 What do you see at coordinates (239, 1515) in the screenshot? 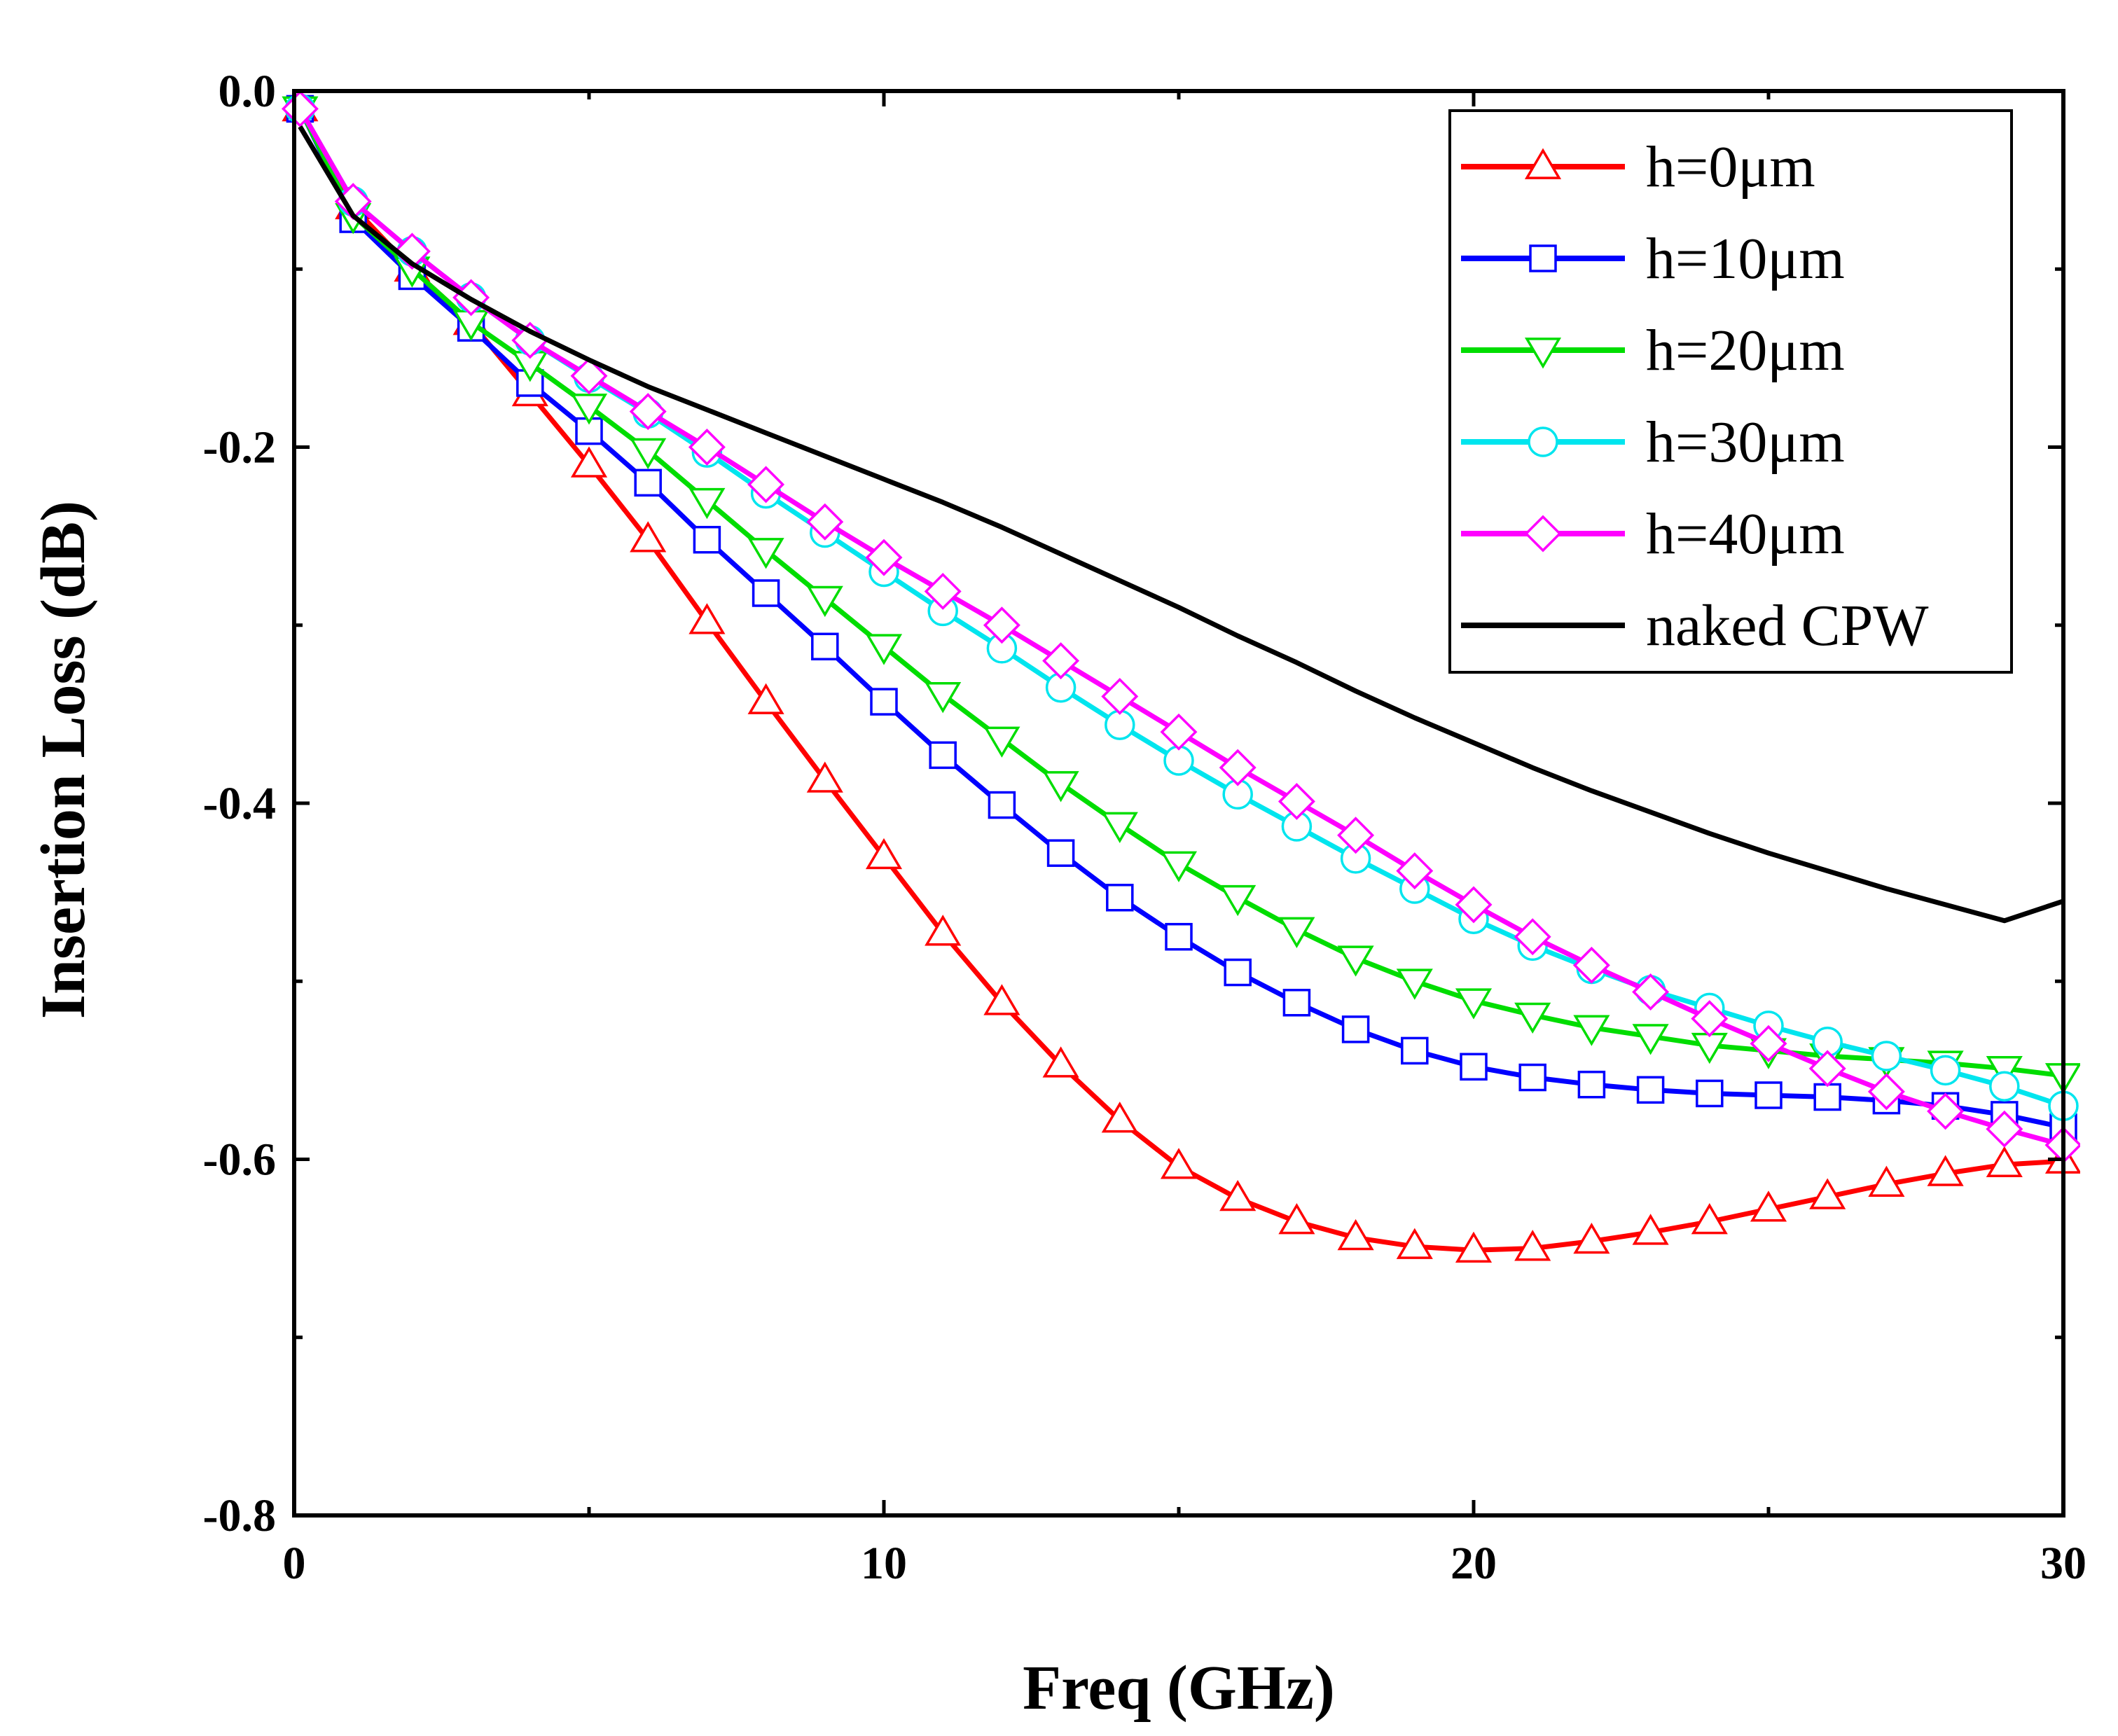
I see `y-tick-label: -0.8` at bounding box center [239, 1515].